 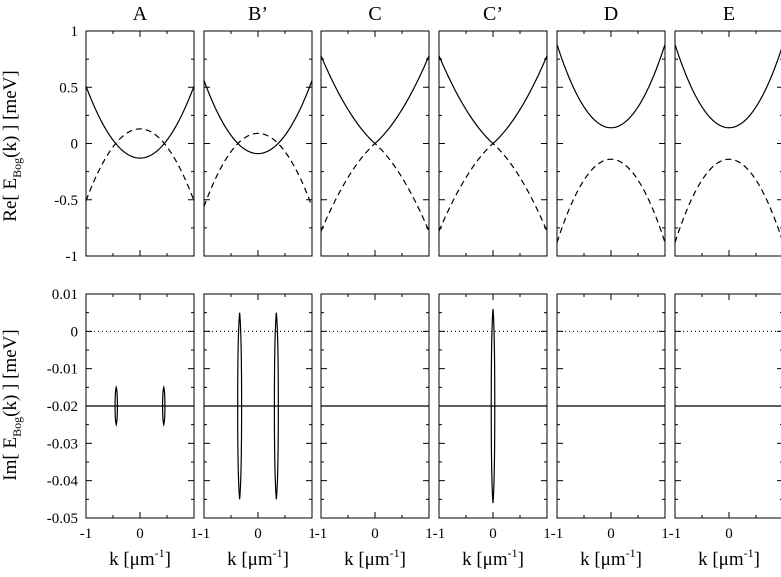 I want to click on y-tick-label: -0.01, so click(x=62, y=370).